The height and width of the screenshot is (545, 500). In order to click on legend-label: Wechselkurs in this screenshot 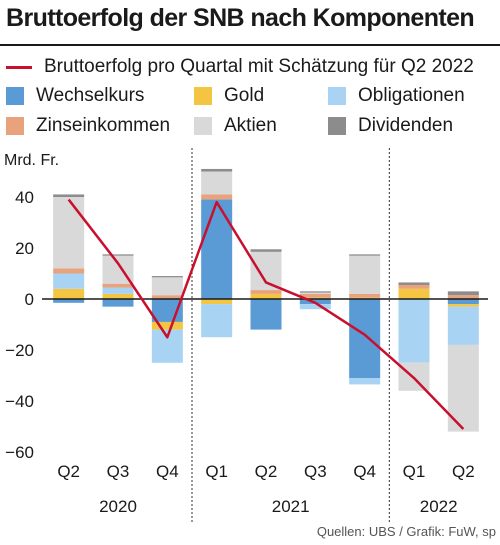, I will do `click(90, 95)`.